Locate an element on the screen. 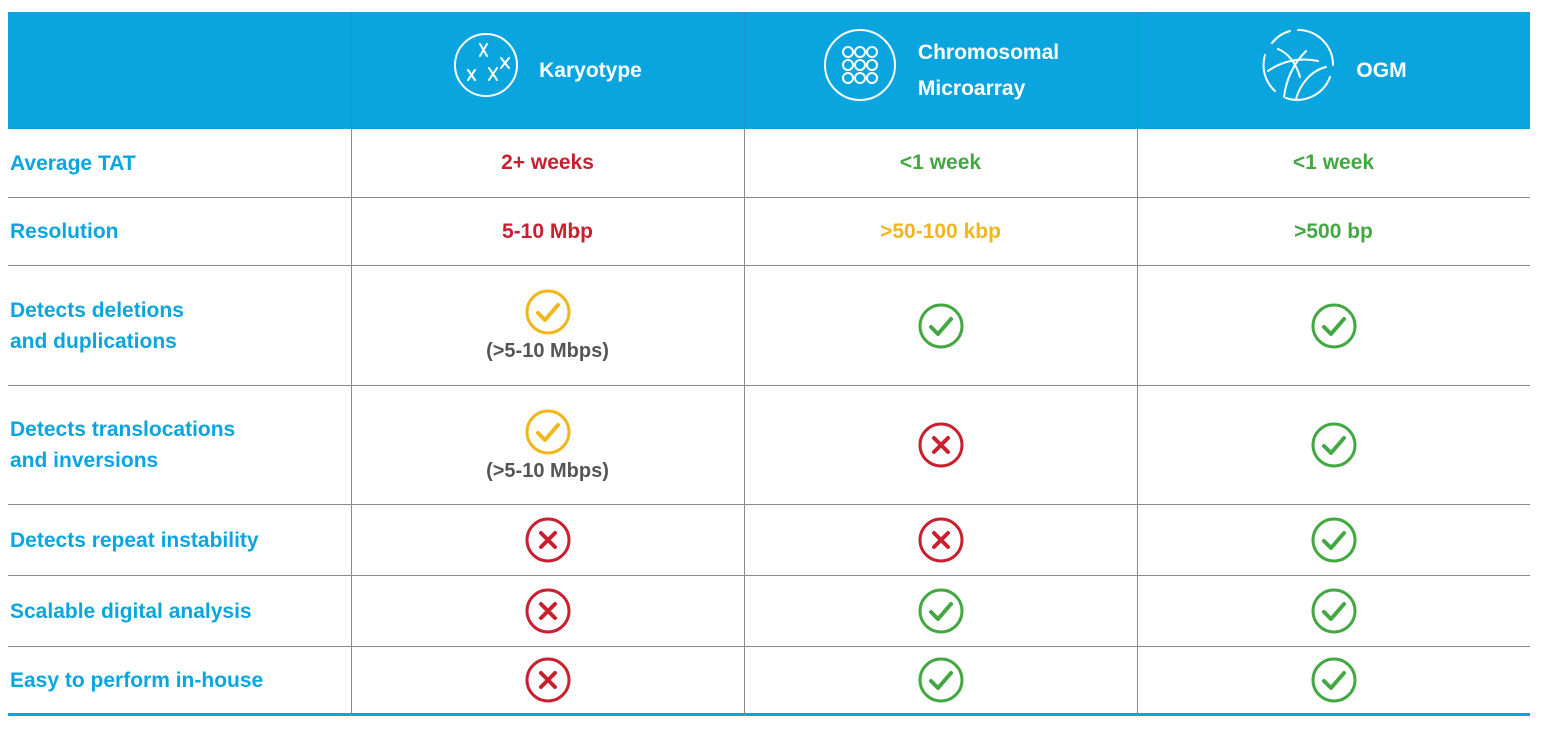 This screenshot has width=1542, height=732. row-label: Scalable digital analysis is located at coordinates (131, 611).